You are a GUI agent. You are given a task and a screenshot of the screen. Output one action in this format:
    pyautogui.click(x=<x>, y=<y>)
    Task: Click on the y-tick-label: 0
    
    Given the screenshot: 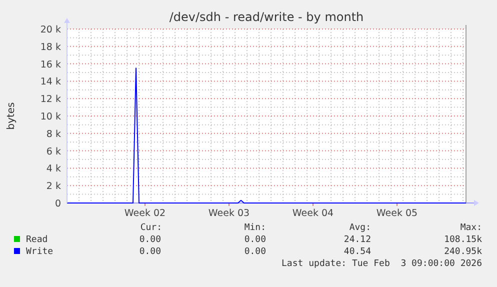 What is the action you would take?
    pyautogui.click(x=57, y=204)
    